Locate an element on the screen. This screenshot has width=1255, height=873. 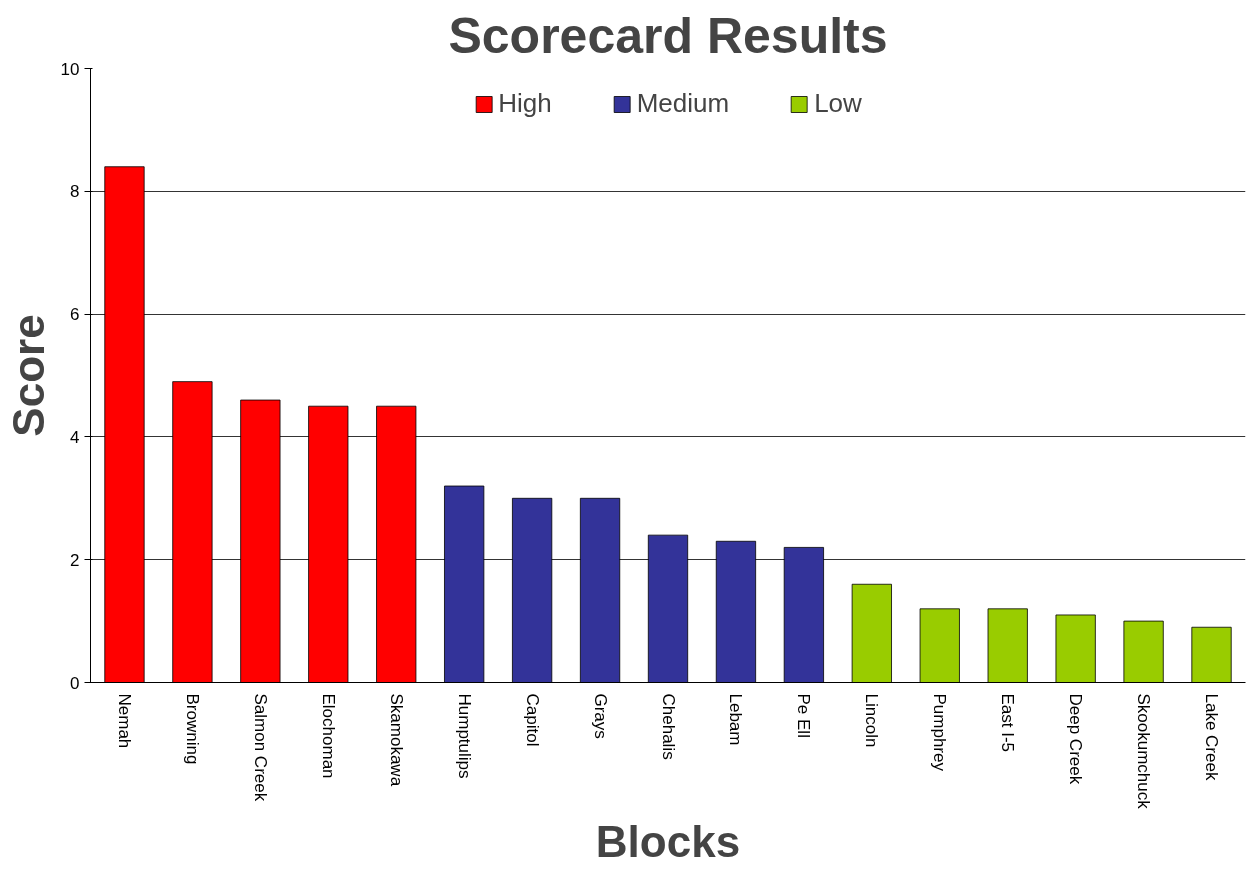
x-tick-label: Lake Creek is located at coordinates (1212, 737).